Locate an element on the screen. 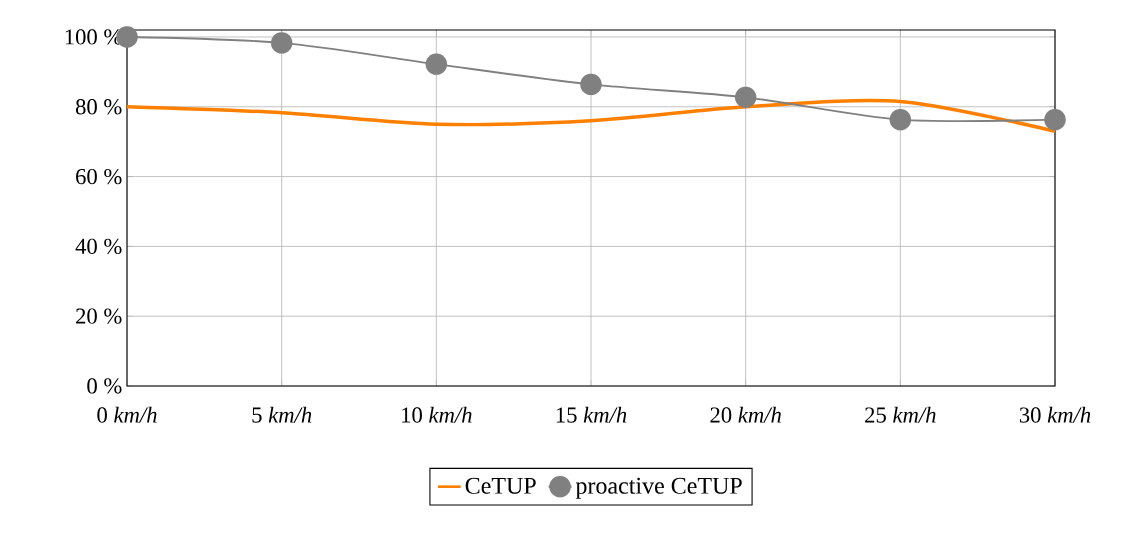 The width and height of the screenshot is (1134, 556). x-tick-label: 5 km/h is located at coordinates (282, 414).